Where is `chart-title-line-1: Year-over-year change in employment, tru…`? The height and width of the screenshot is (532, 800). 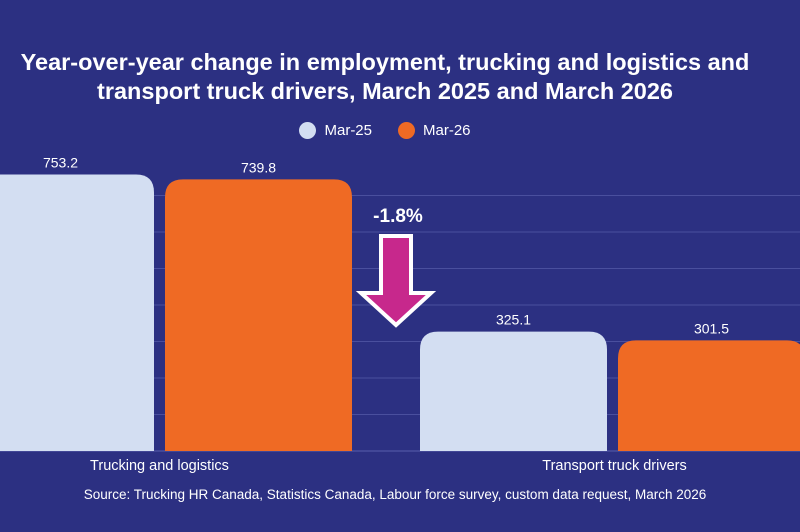 chart-title-line-1: Year-over-year change in employment, tru… is located at coordinates (385, 62).